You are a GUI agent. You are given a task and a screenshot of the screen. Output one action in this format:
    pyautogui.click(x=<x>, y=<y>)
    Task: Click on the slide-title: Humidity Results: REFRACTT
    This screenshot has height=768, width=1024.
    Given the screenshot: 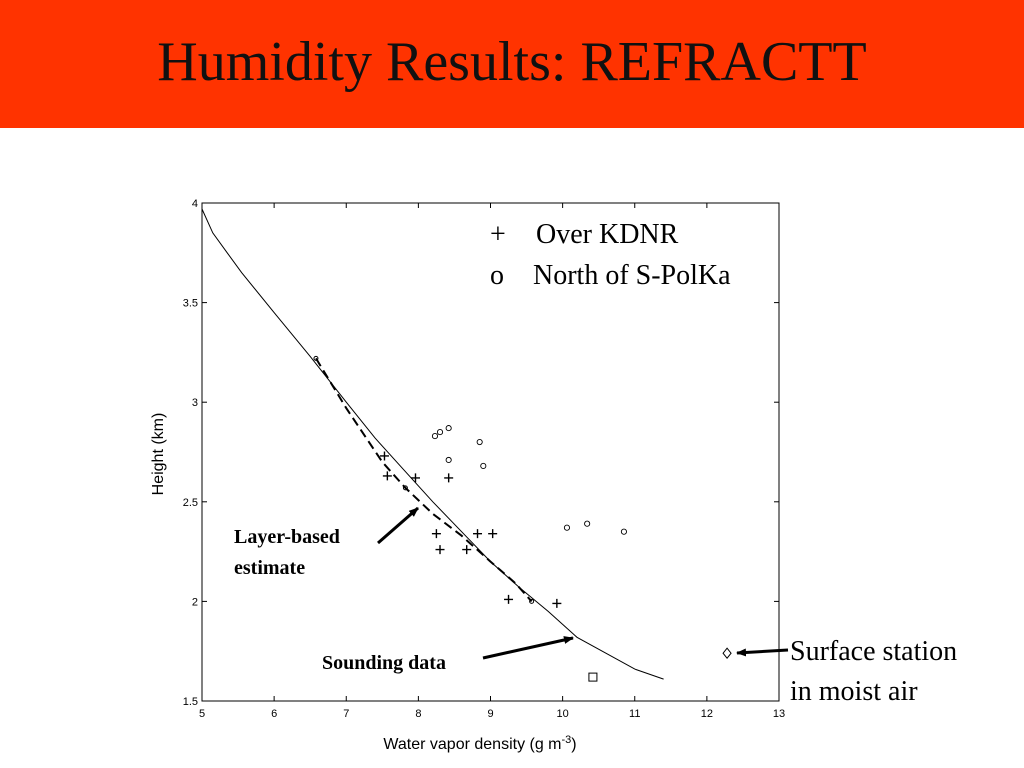 What is the action you would take?
    pyautogui.click(x=512, y=62)
    